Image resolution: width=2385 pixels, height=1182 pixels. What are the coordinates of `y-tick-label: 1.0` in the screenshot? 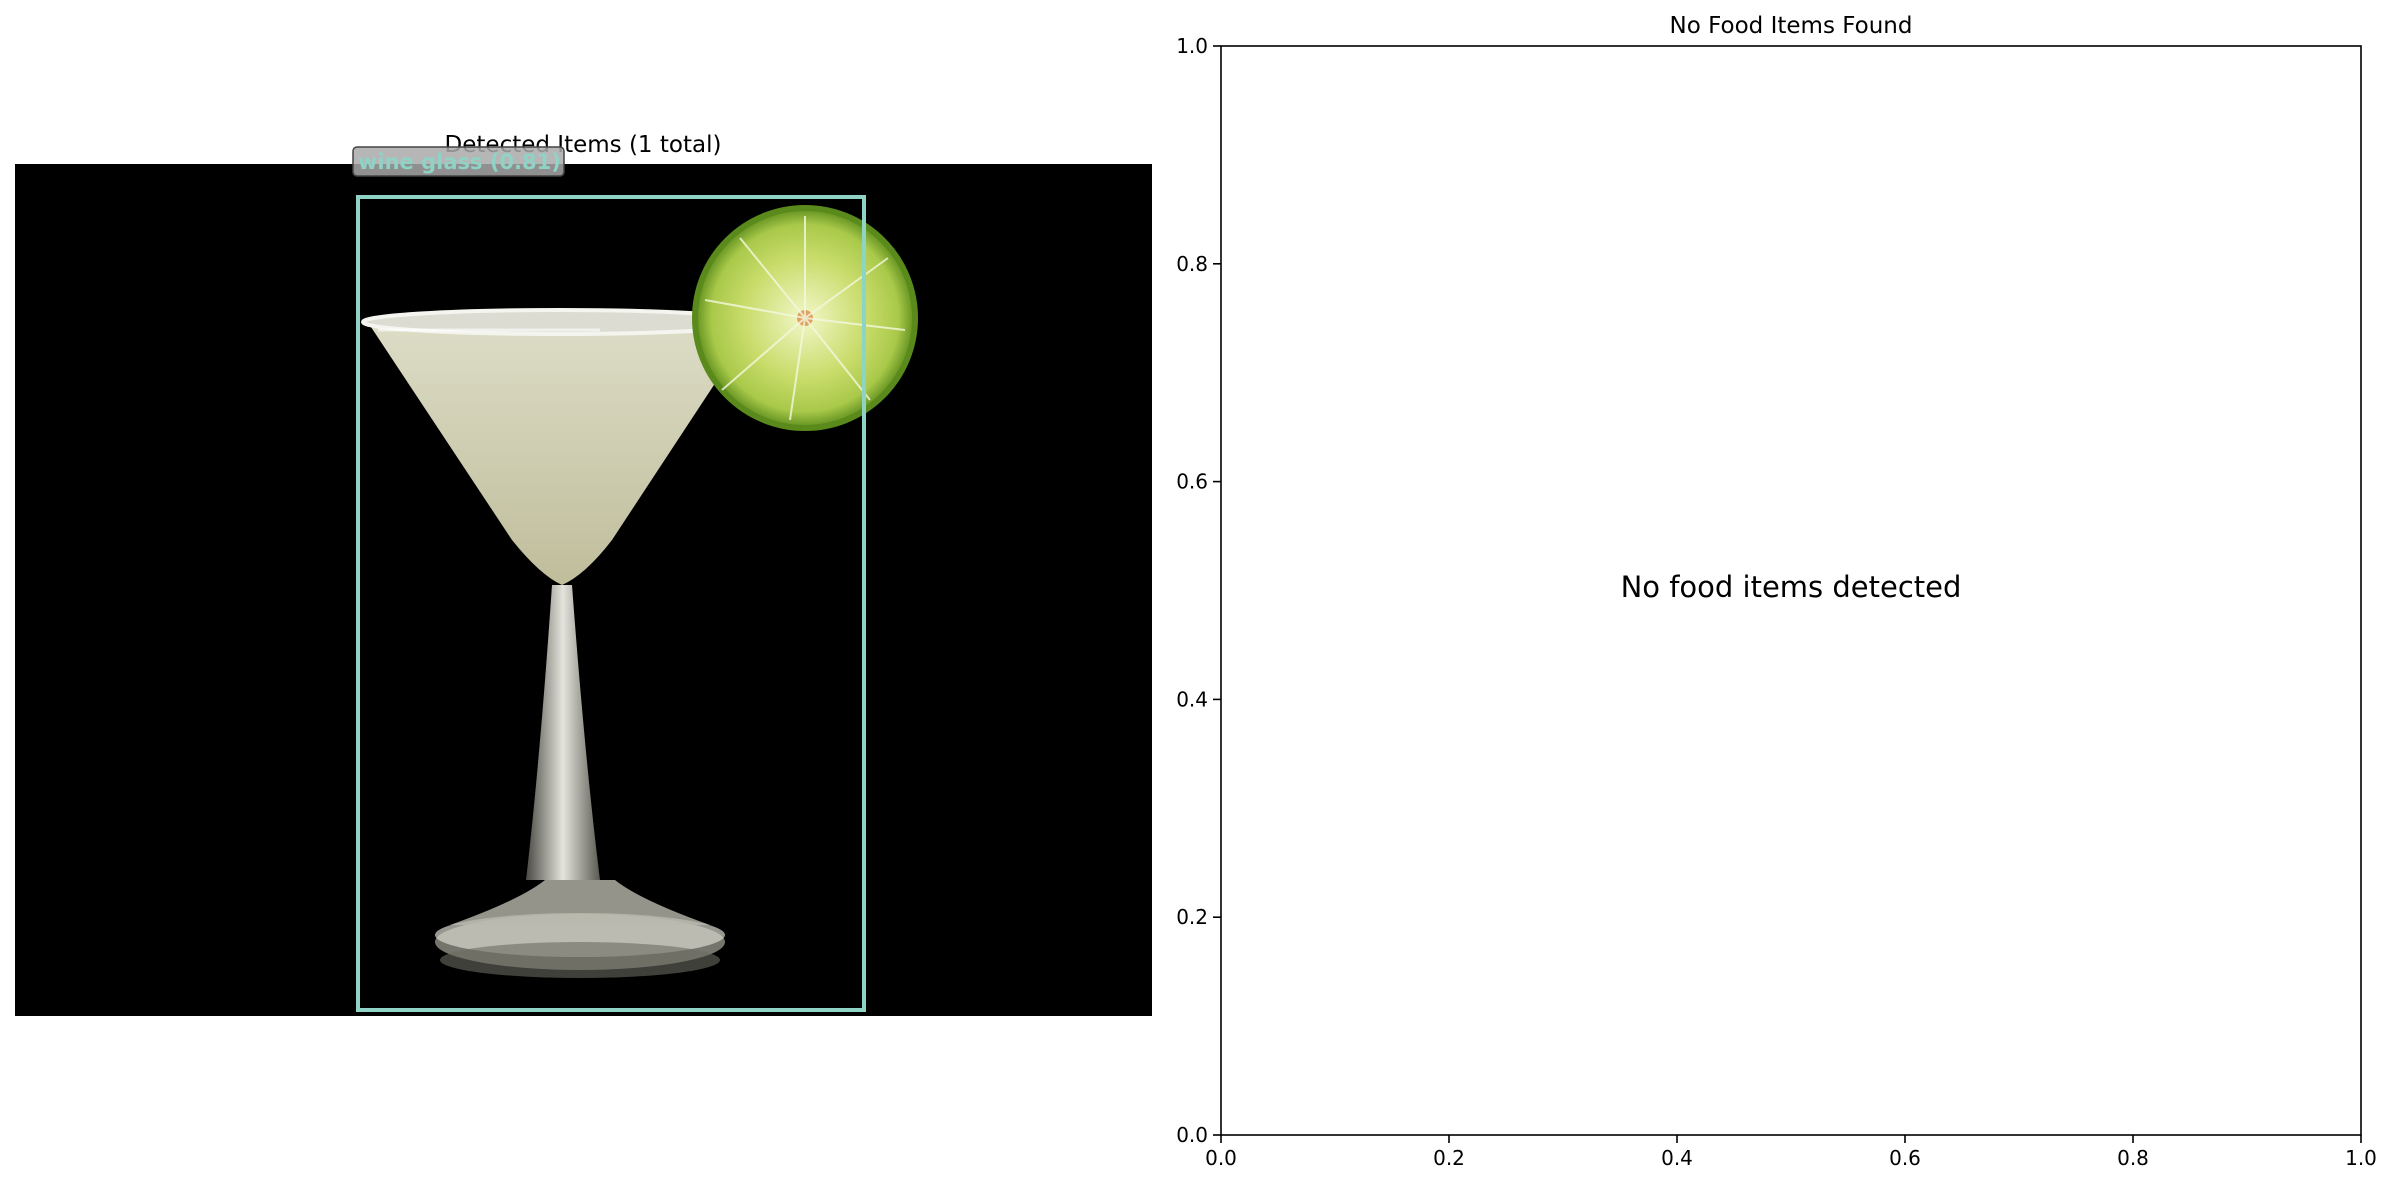 It's located at (1192, 46).